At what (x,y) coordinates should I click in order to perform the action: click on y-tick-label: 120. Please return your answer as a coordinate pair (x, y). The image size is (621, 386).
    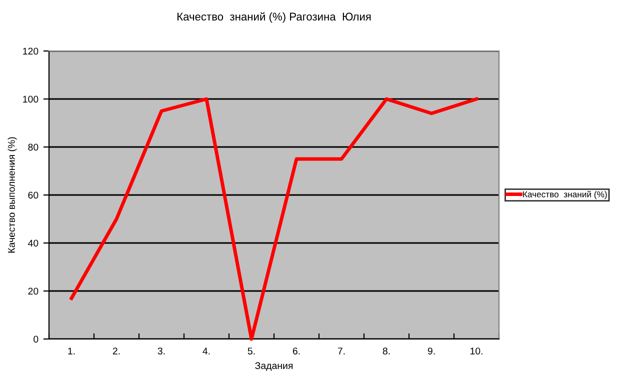
    Looking at the image, I should click on (30, 51).